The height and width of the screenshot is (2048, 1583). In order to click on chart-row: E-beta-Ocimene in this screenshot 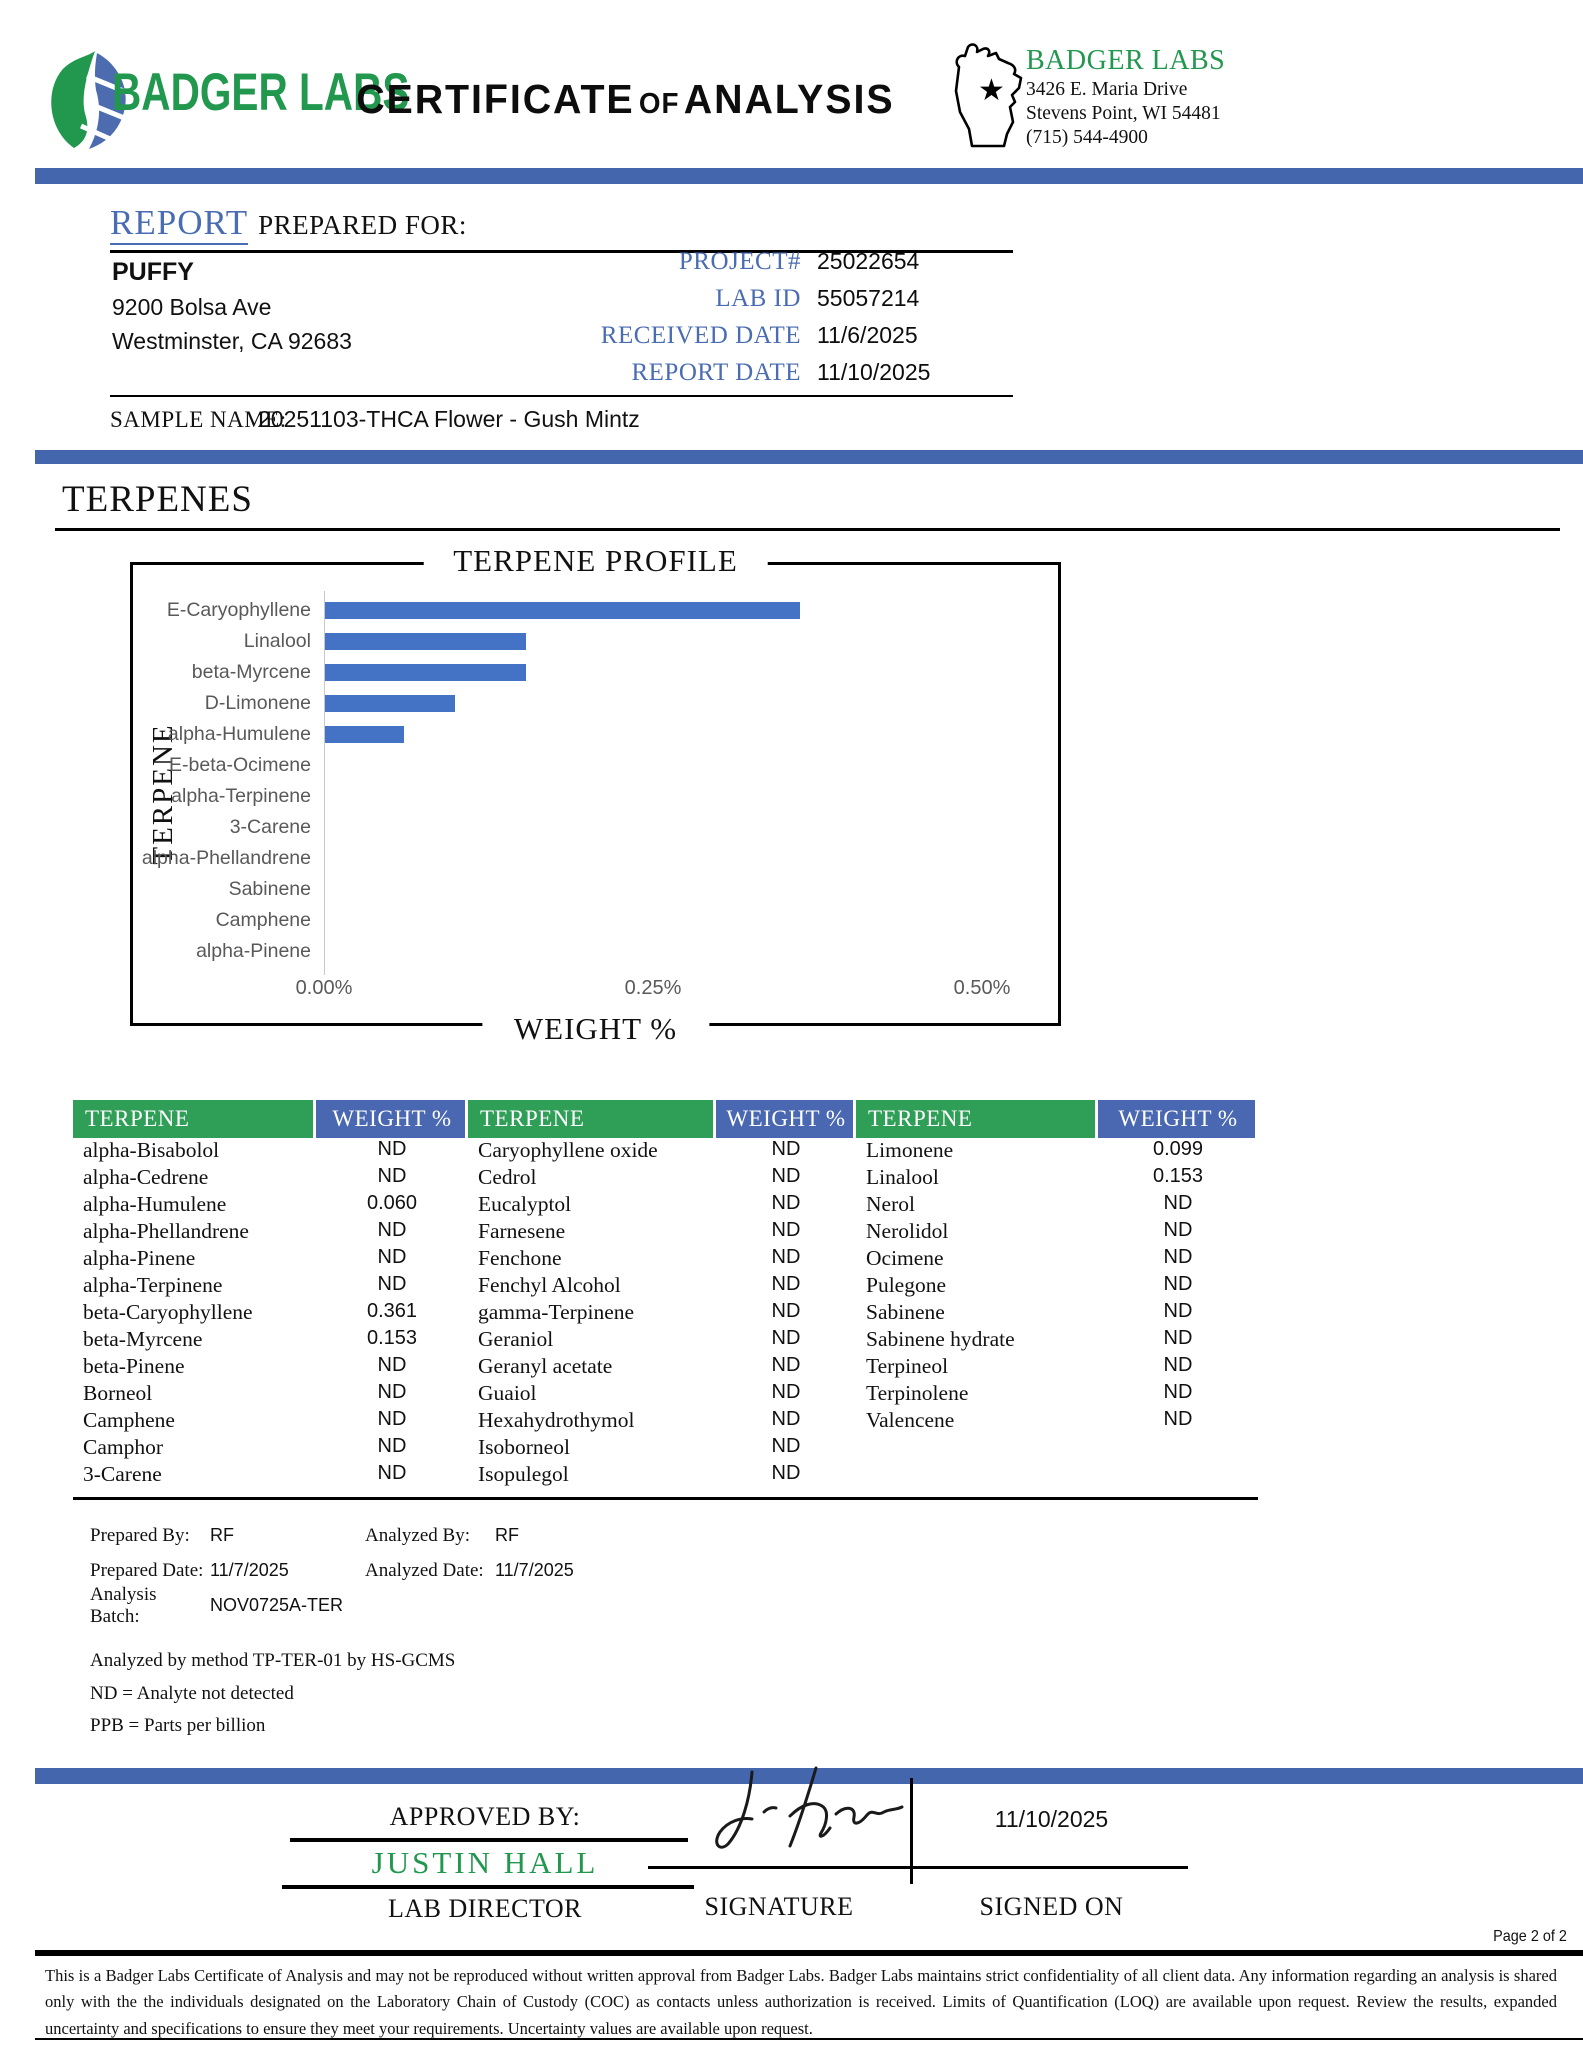, I will do `click(595, 765)`.